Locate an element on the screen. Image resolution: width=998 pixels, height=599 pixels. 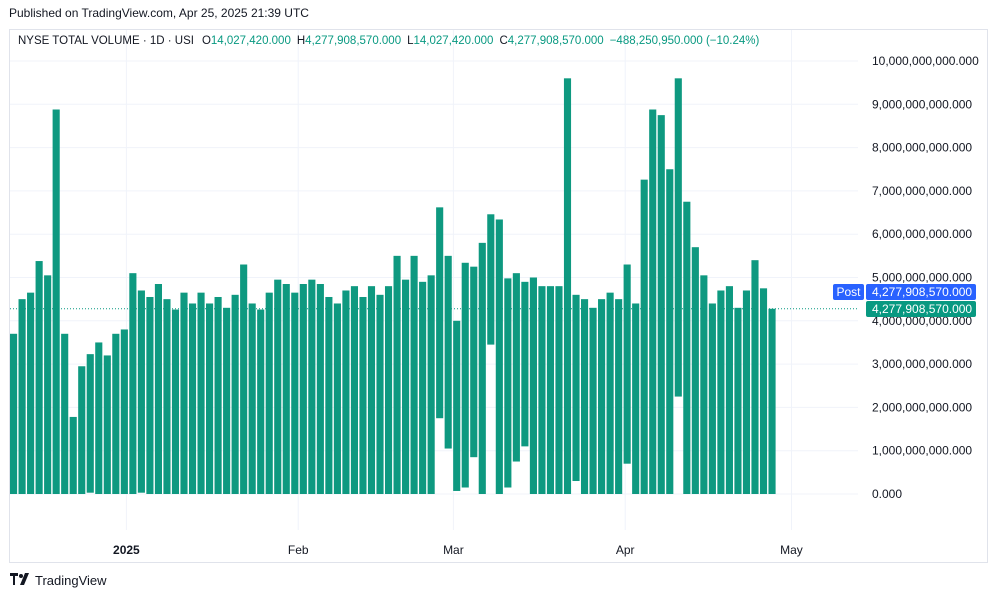
last-price-tag: 4,277,908,570.000 is located at coordinates (922, 309).